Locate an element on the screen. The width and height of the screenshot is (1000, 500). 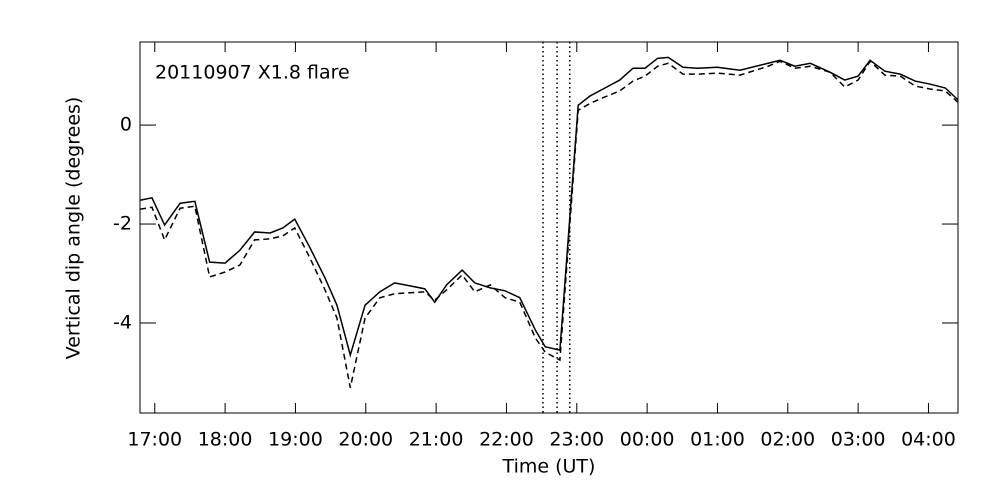
y-tick-label: 0 is located at coordinates (126, 125).